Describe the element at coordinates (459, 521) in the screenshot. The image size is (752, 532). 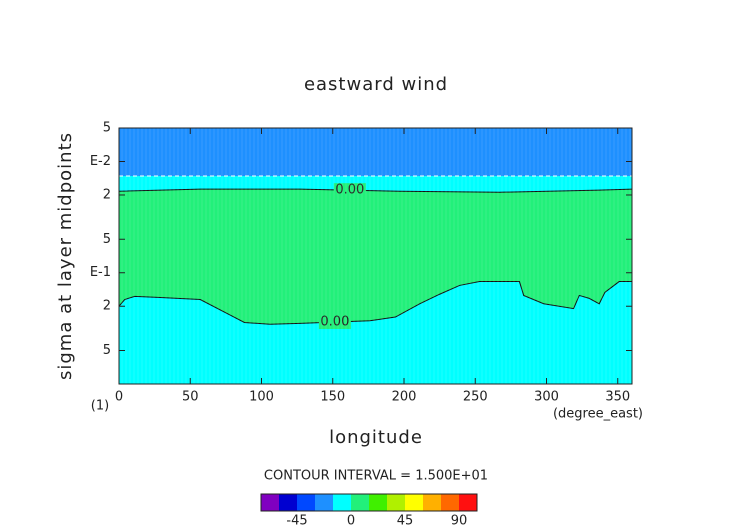
I see `colorbar-tick-label: 90` at that location.